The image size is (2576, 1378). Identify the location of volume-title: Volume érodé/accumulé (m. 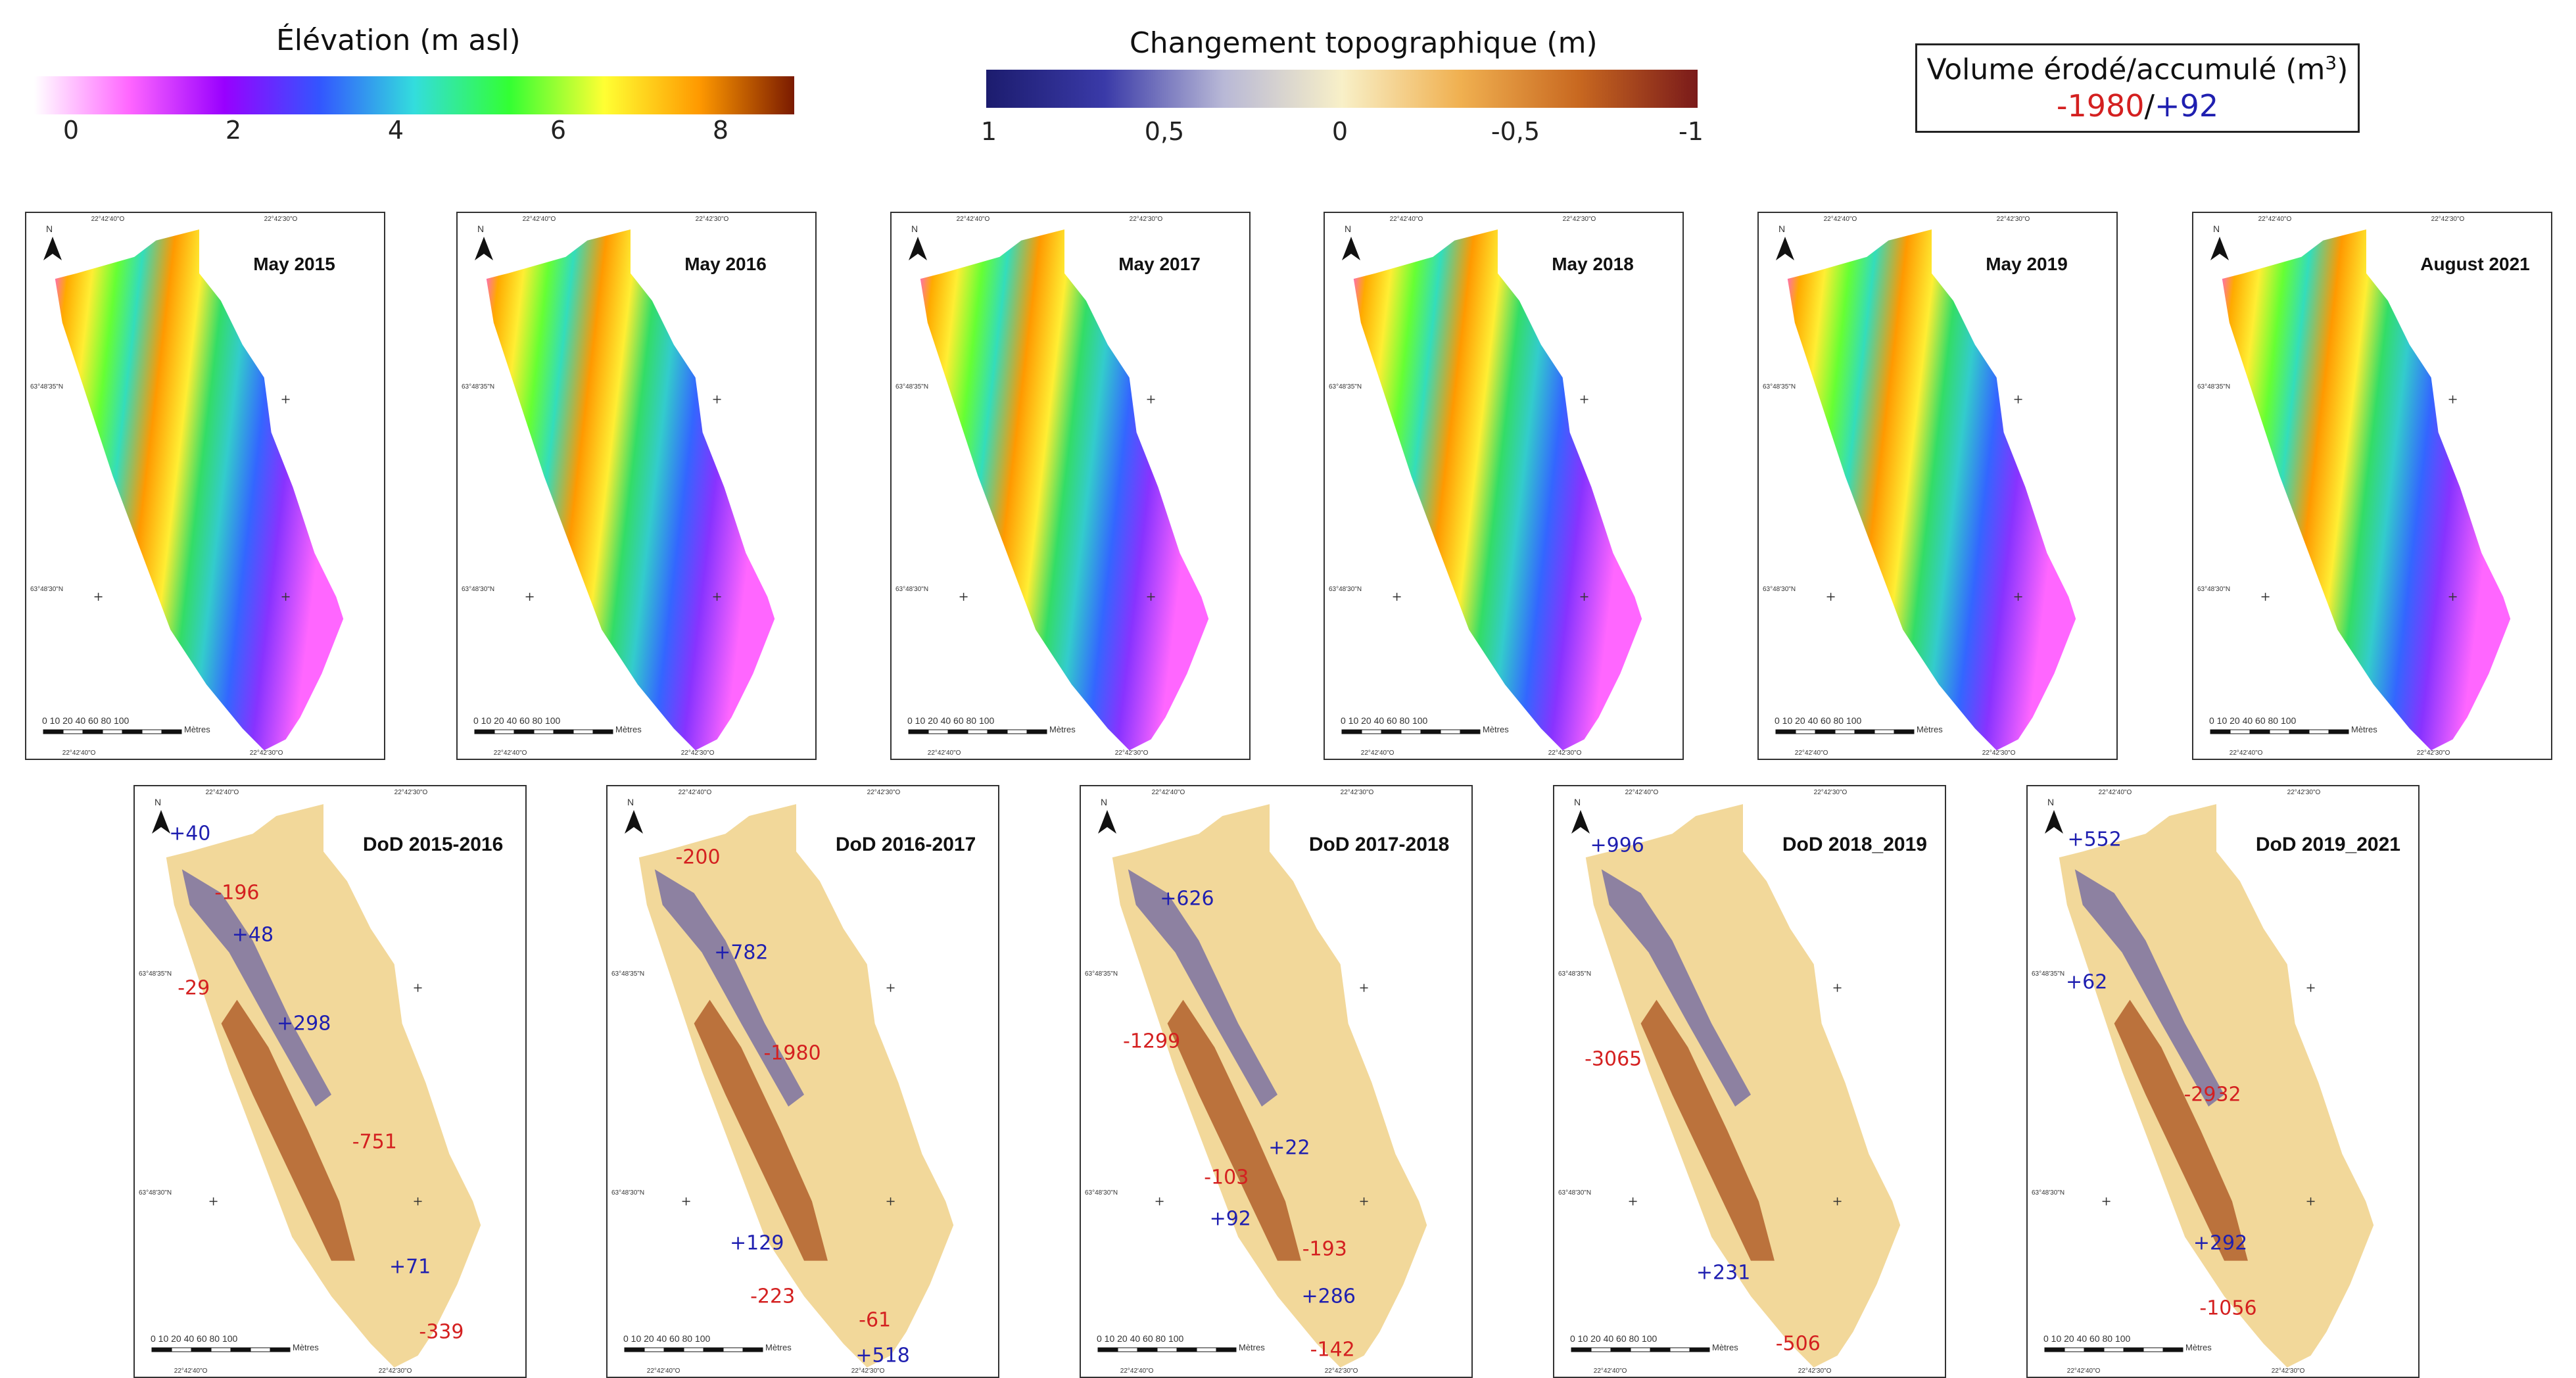
(2126, 70).